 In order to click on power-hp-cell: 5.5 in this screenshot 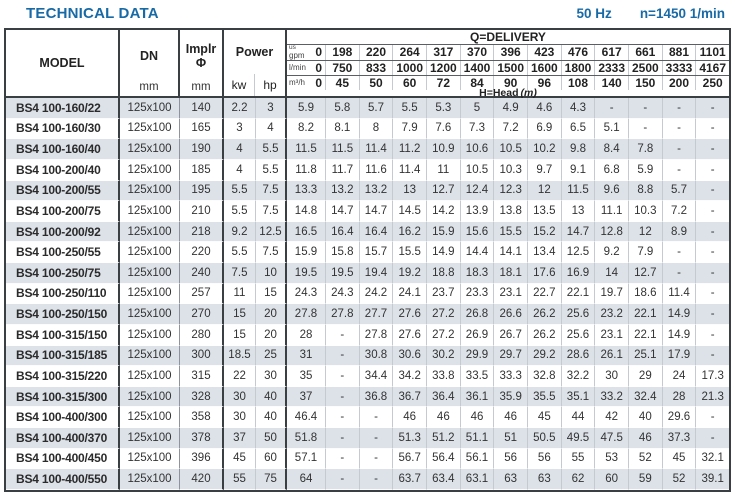, I will do `click(271, 170)`.